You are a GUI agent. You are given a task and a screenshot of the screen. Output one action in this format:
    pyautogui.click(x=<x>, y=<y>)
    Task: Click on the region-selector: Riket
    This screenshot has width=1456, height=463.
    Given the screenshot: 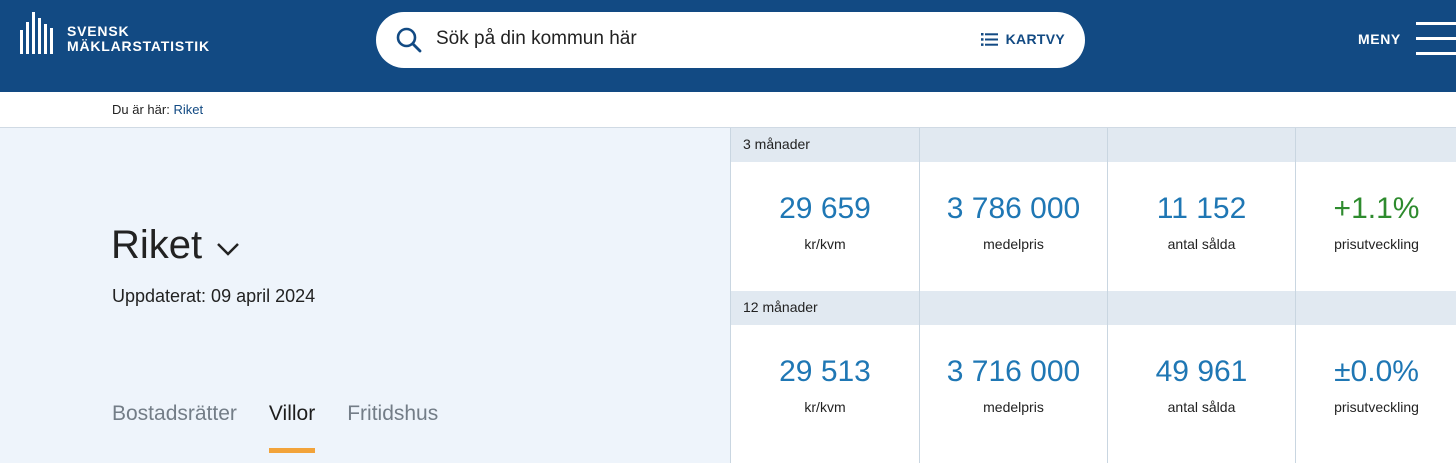 What is the action you would take?
    pyautogui.click(x=175, y=245)
    